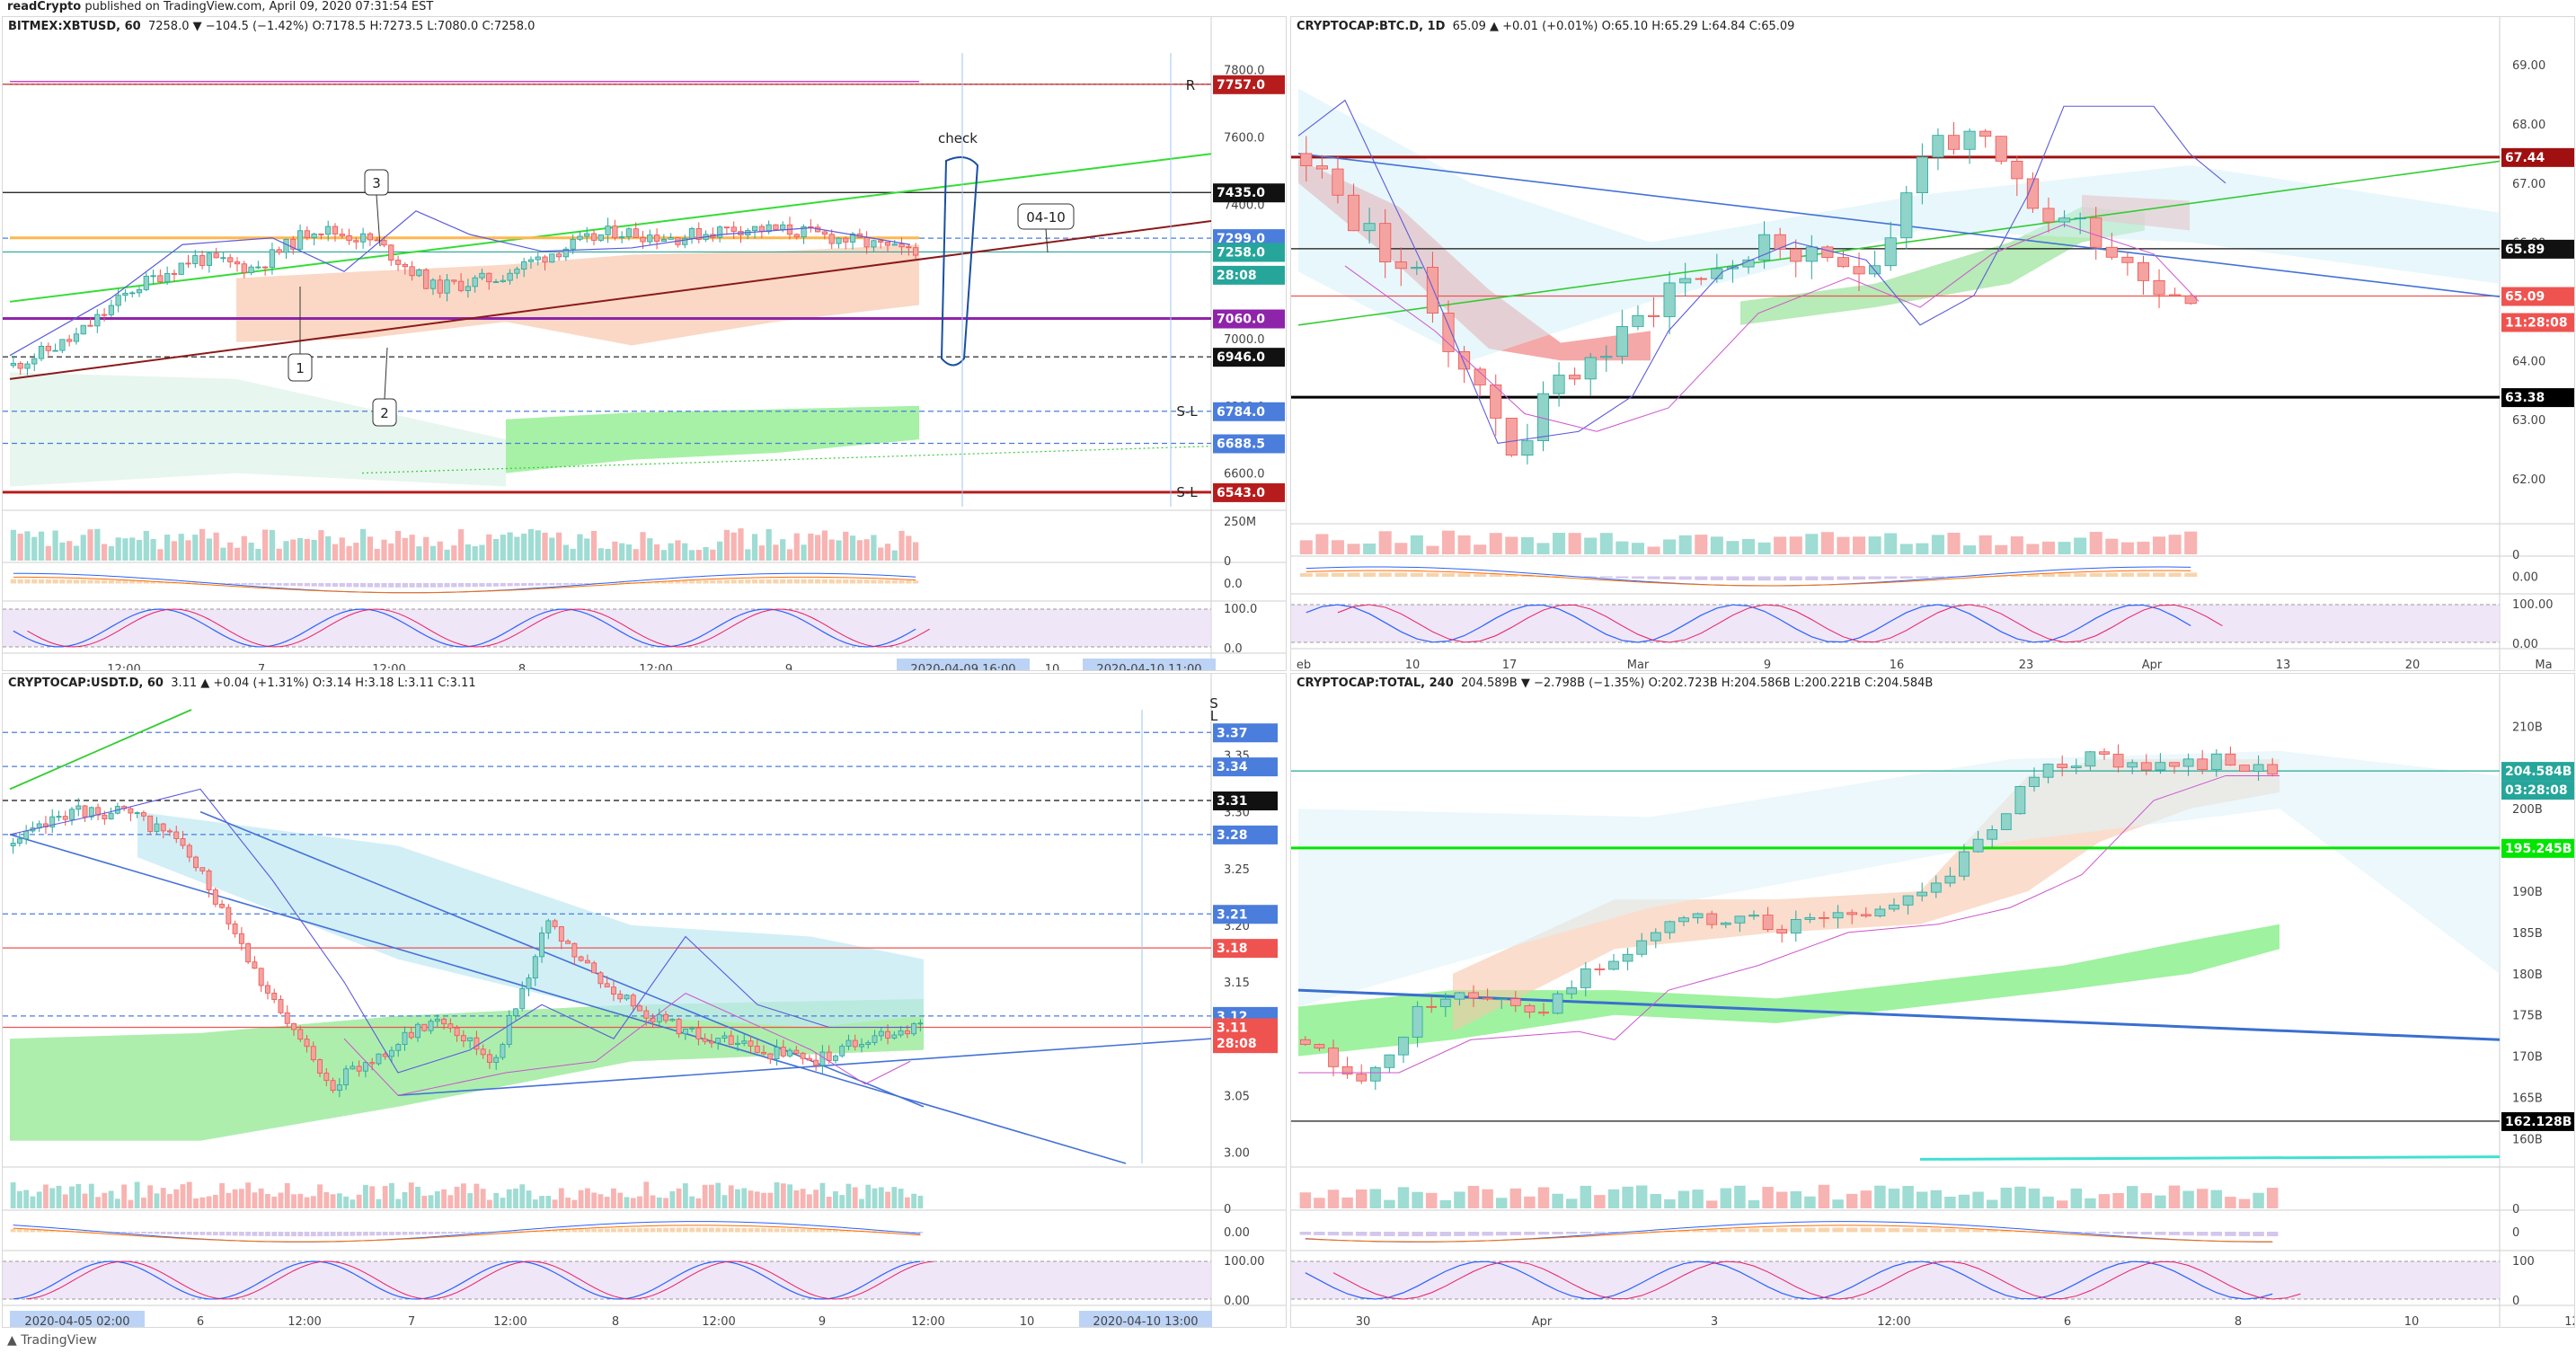 The height and width of the screenshot is (1353, 2576). Describe the element at coordinates (124, 666) in the screenshot. I see `x-tick-label: 12:00` at that location.